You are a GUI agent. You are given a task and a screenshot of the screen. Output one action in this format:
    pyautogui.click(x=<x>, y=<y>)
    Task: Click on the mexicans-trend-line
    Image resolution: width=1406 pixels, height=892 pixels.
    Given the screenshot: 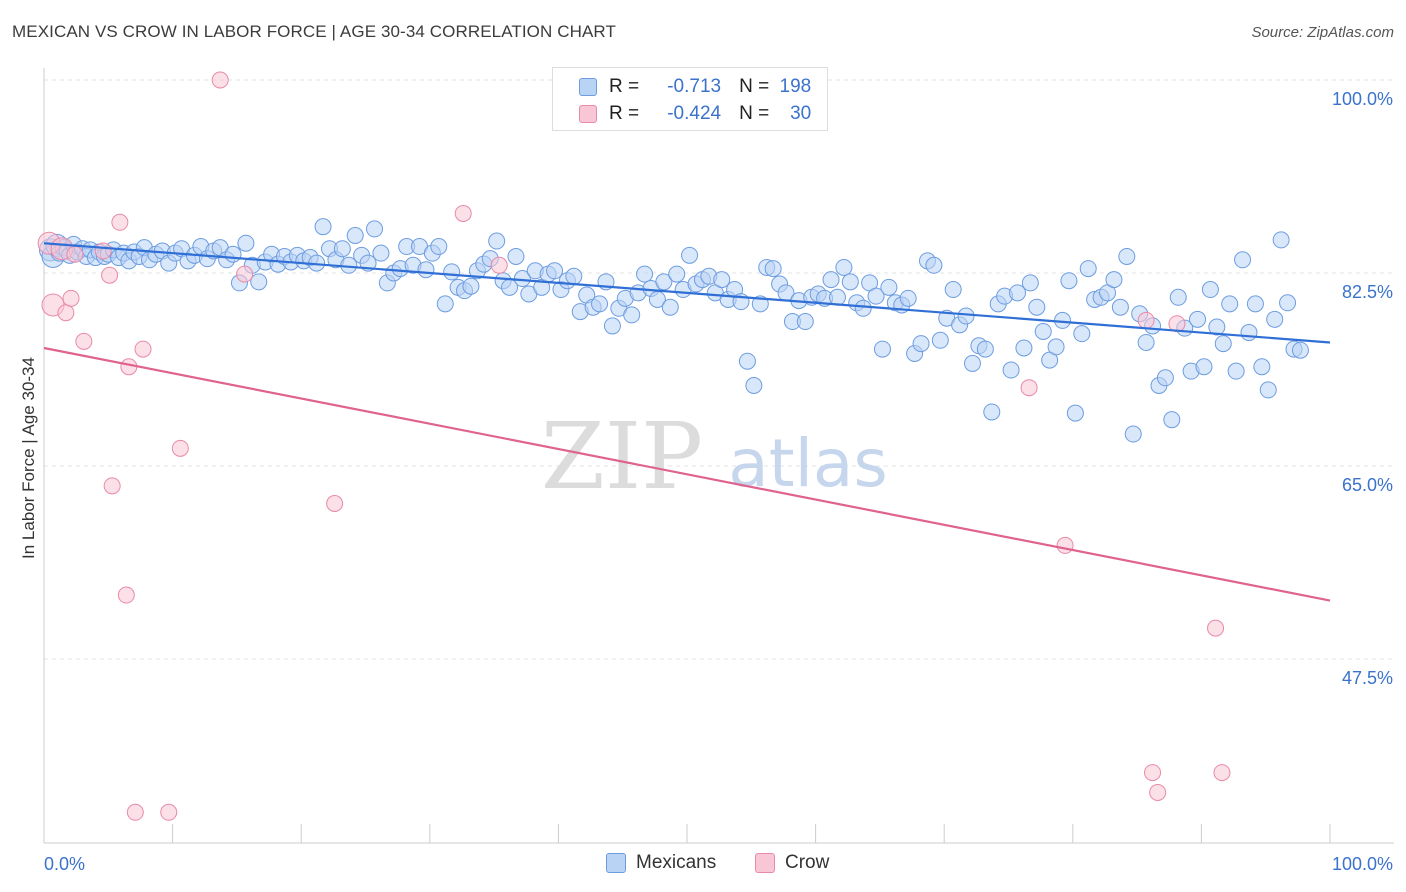 What is the action you would take?
    pyautogui.click(x=687, y=293)
    